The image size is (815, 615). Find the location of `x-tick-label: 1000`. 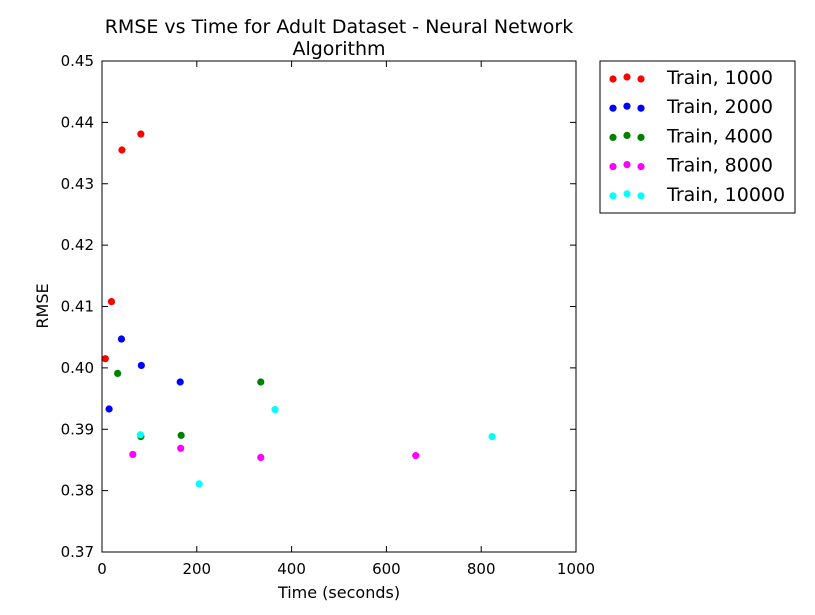

x-tick-label: 1000 is located at coordinates (576, 569).